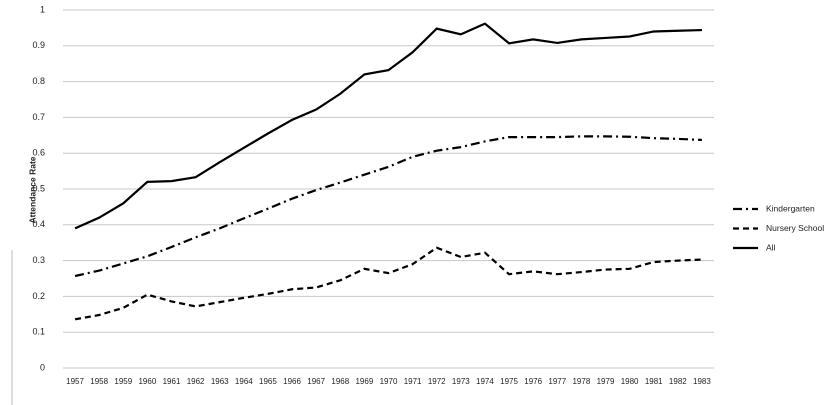  What do you see at coordinates (771, 247) in the screenshot?
I see `legend-label: All` at bounding box center [771, 247].